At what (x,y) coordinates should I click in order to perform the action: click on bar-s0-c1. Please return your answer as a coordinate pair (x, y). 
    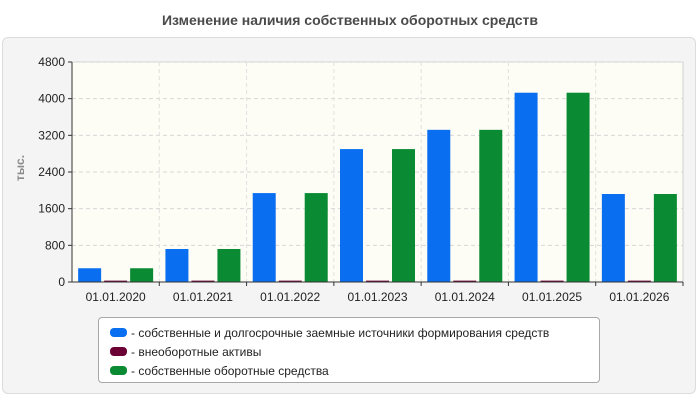
    Looking at the image, I should click on (177, 265).